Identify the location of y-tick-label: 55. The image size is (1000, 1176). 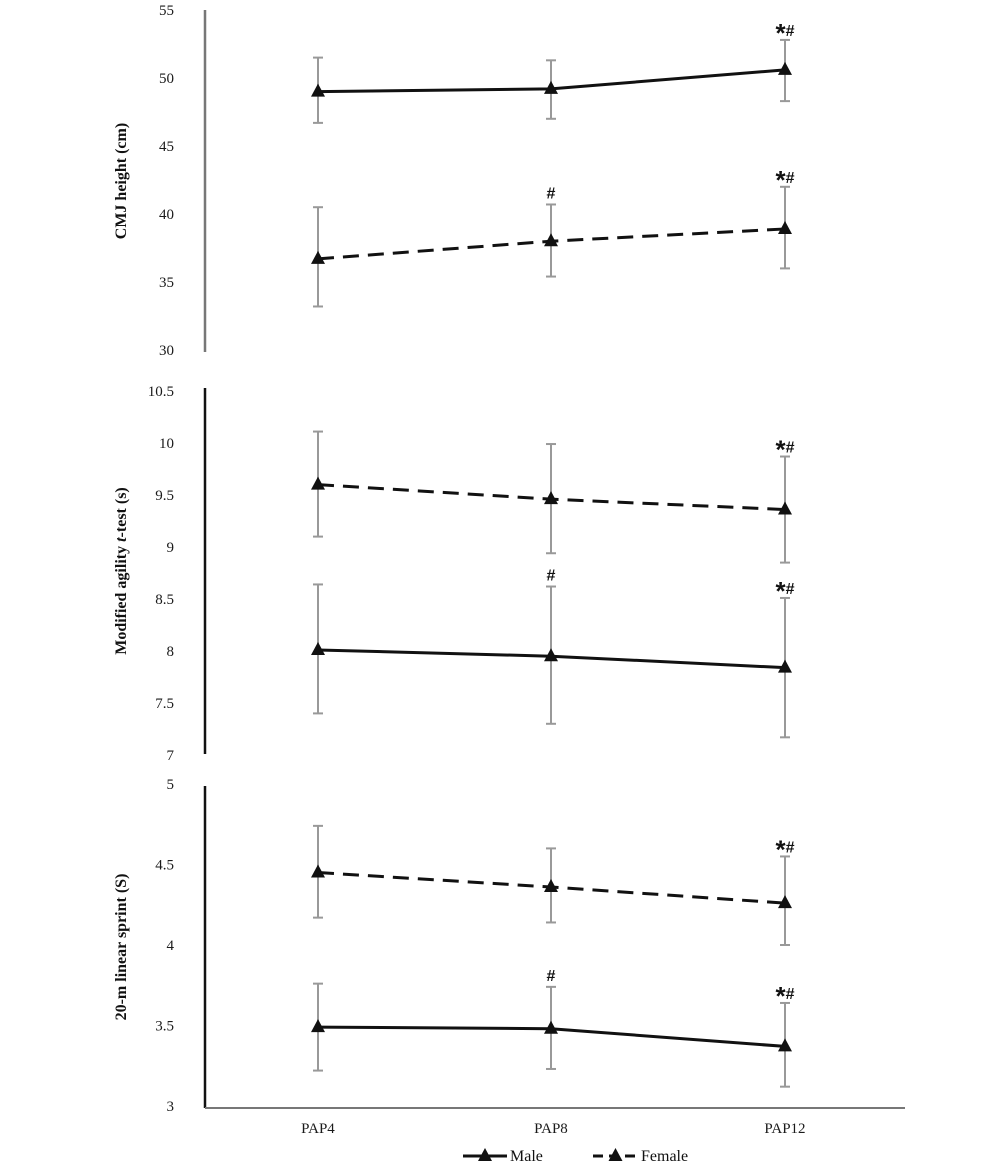
(166, 11).